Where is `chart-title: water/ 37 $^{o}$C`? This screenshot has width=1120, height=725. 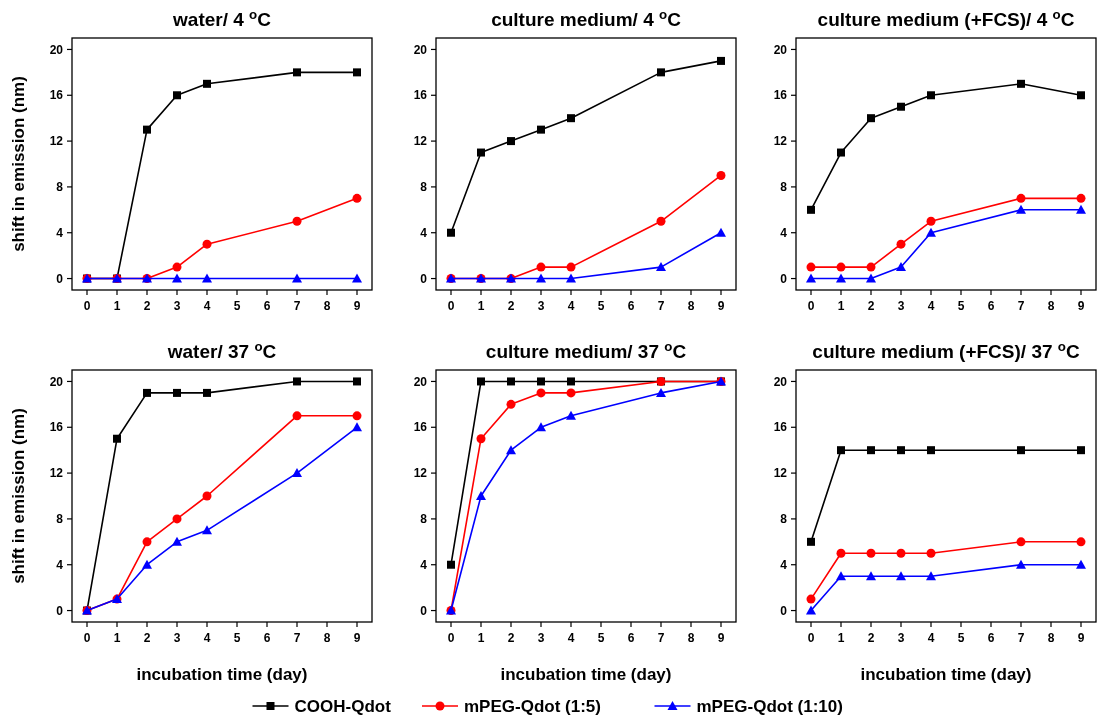 chart-title: water/ 37 $^{o}$C is located at coordinates (221, 350).